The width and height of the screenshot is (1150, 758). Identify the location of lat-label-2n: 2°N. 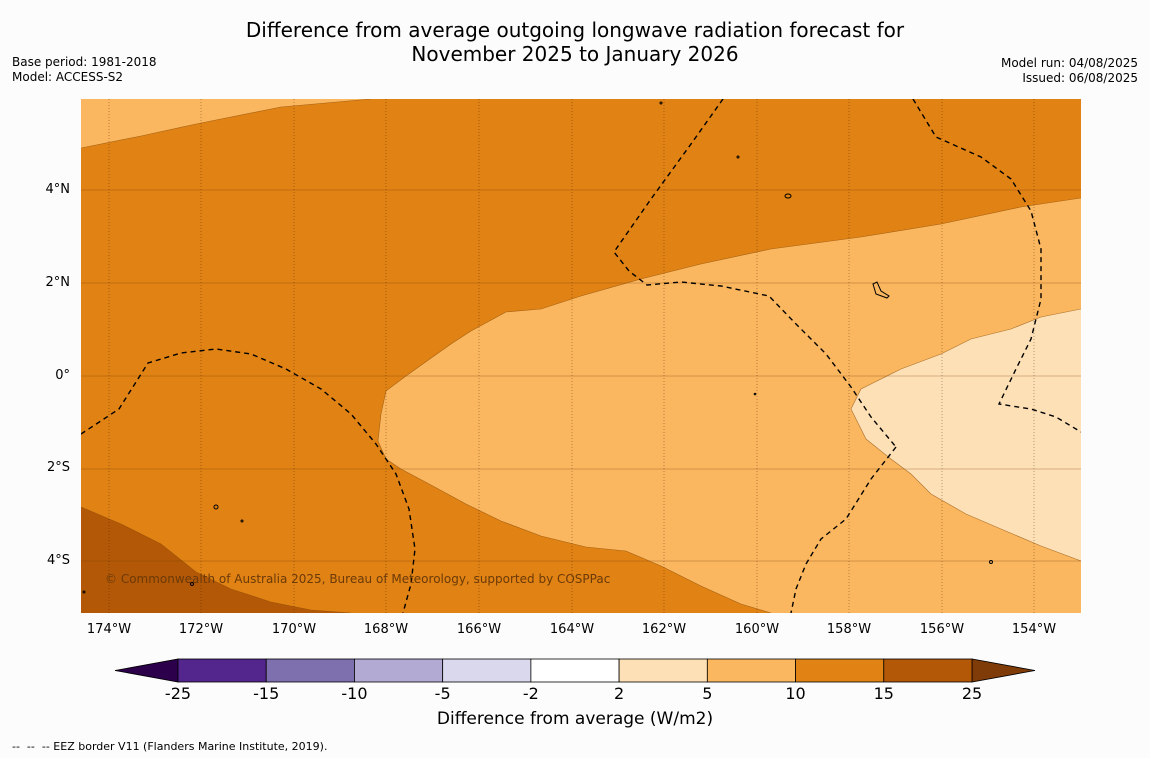
(58, 282).